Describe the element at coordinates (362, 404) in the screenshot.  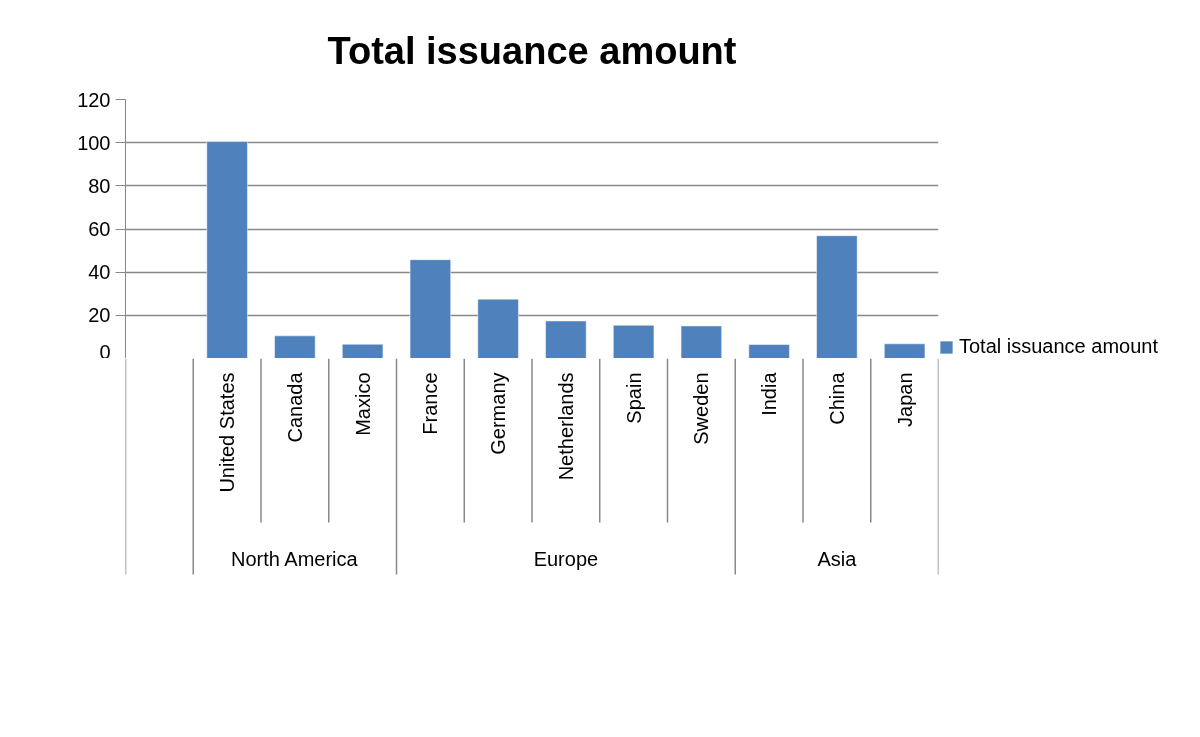
I see `x-tick-label: Maxico` at that location.